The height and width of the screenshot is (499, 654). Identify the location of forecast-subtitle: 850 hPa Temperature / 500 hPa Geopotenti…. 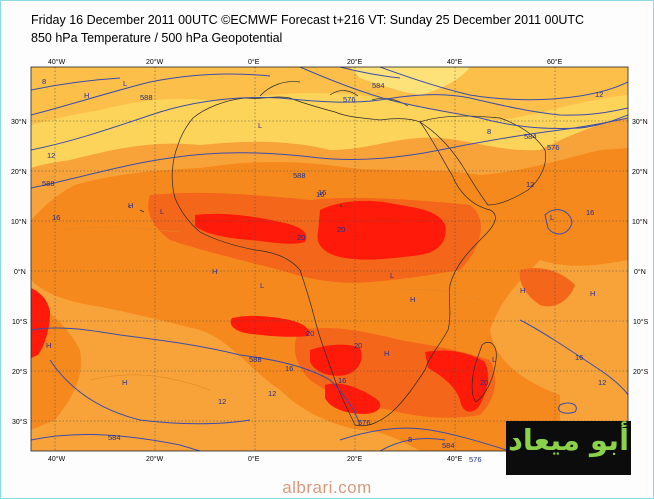
(157, 38).